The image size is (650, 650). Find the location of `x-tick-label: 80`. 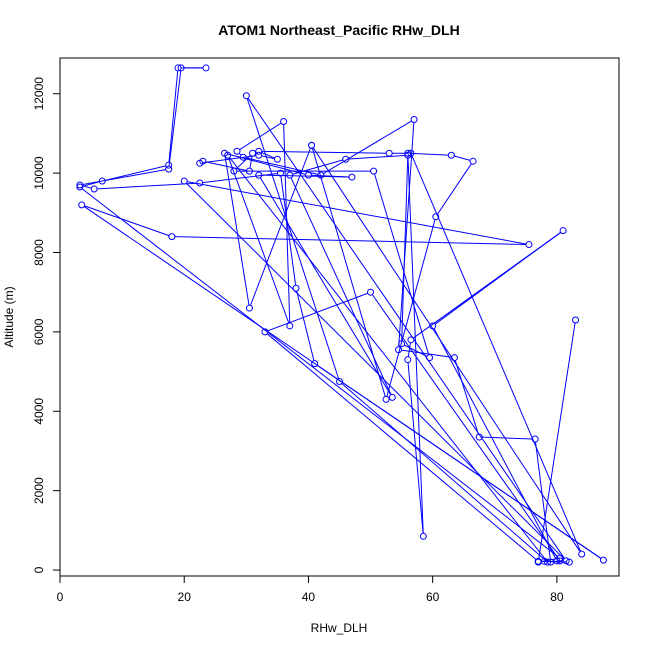

x-tick-label: 80 is located at coordinates (557, 597).